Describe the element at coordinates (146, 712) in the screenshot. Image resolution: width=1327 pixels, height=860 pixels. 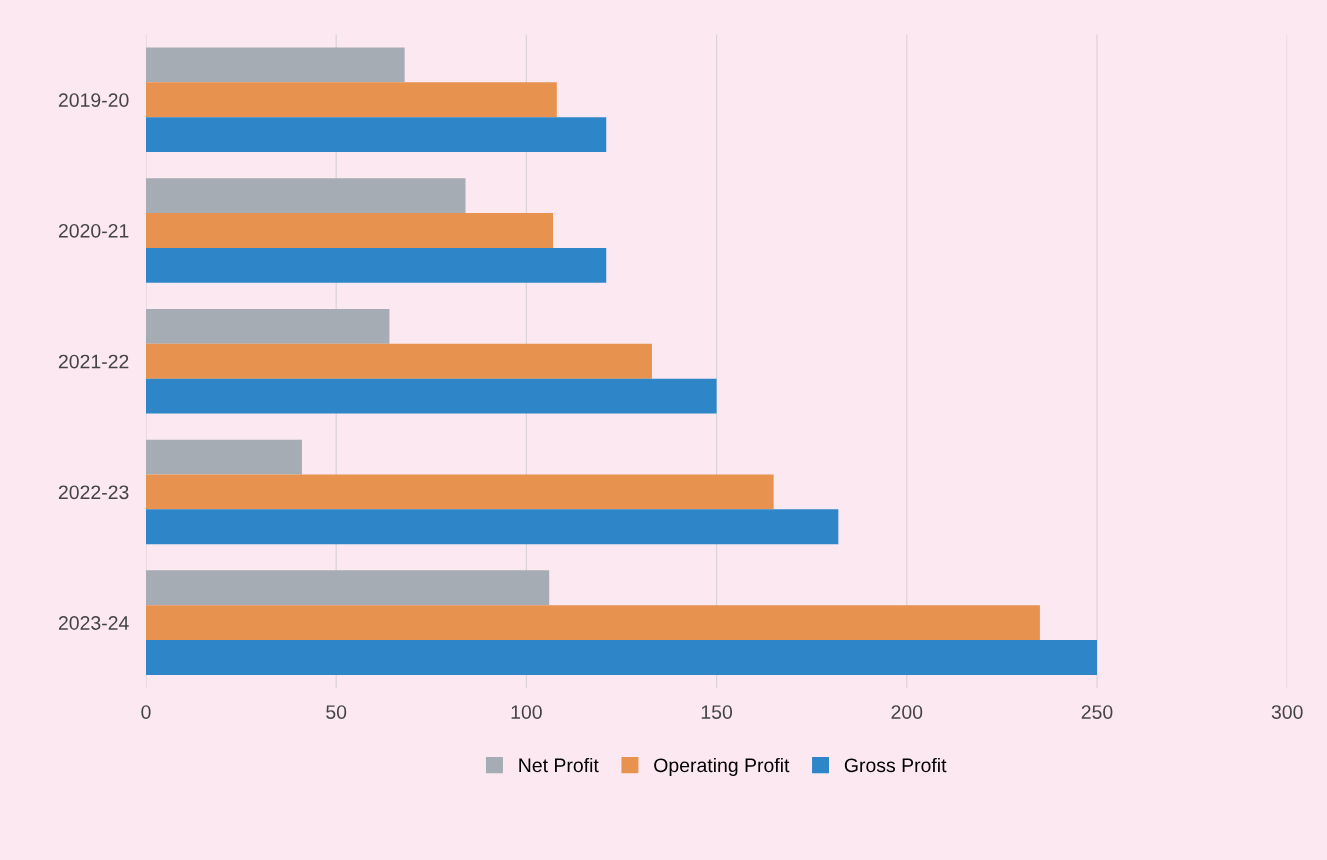
I see `x-tick-label: 0` at that location.